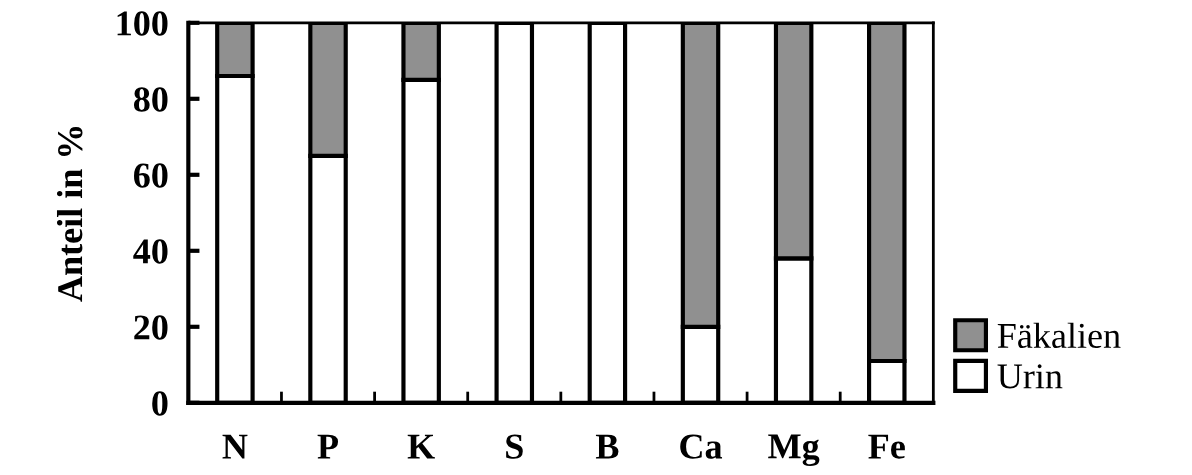 This screenshot has width=1192, height=475. Describe the element at coordinates (235, 446) in the screenshot. I see `x-tick-label: N` at that location.